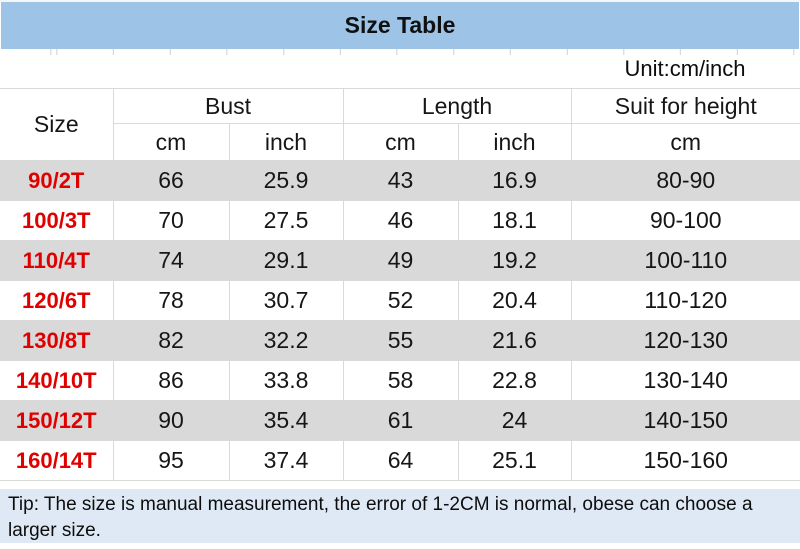  What do you see at coordinates (171, 220) in the screenshot?
I see `bust-cm-cell: 70` at bounding box center [171, 220].